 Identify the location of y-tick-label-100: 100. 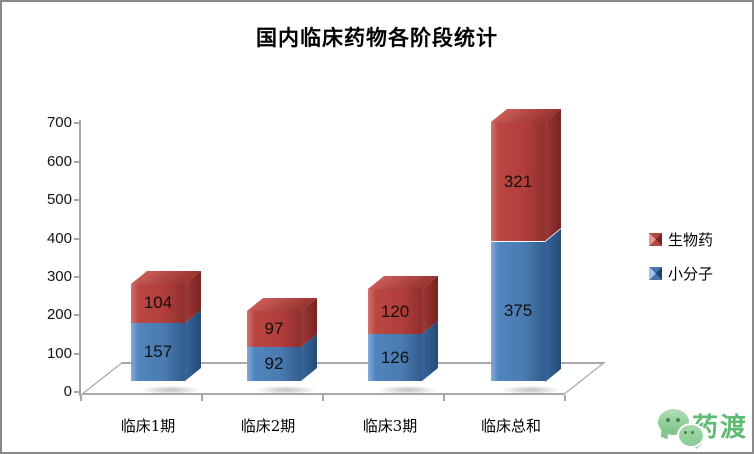
(59, 353).